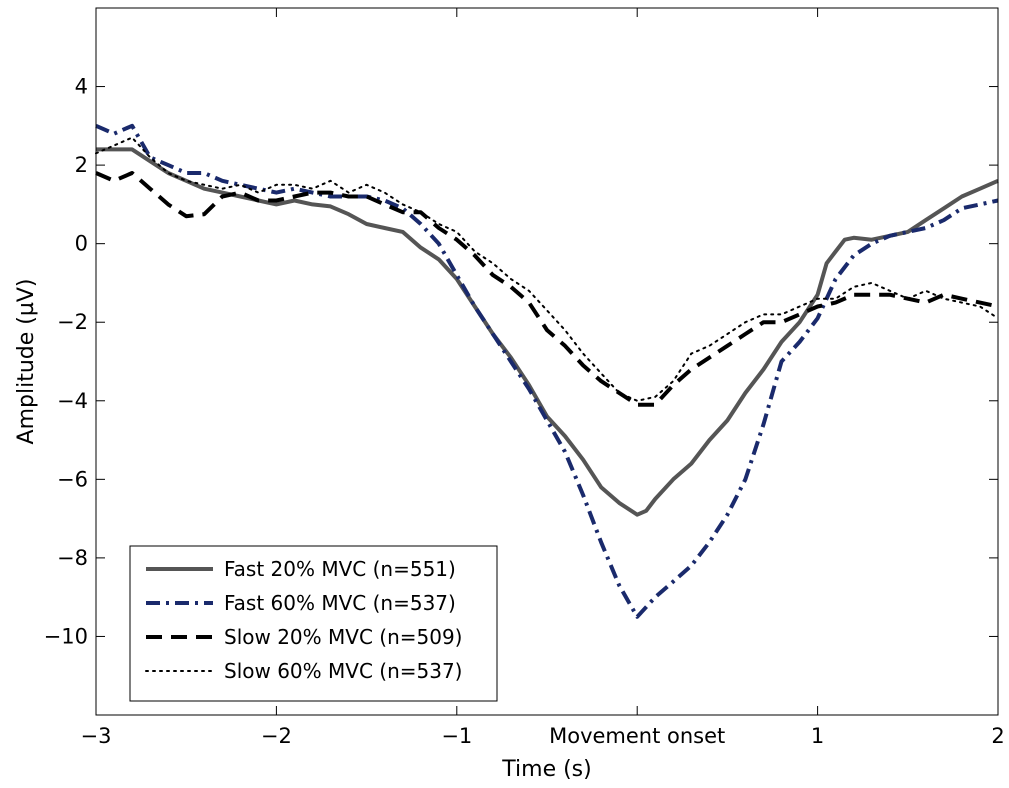  I want to click on x-tick-label: −1, so click(456, 736).